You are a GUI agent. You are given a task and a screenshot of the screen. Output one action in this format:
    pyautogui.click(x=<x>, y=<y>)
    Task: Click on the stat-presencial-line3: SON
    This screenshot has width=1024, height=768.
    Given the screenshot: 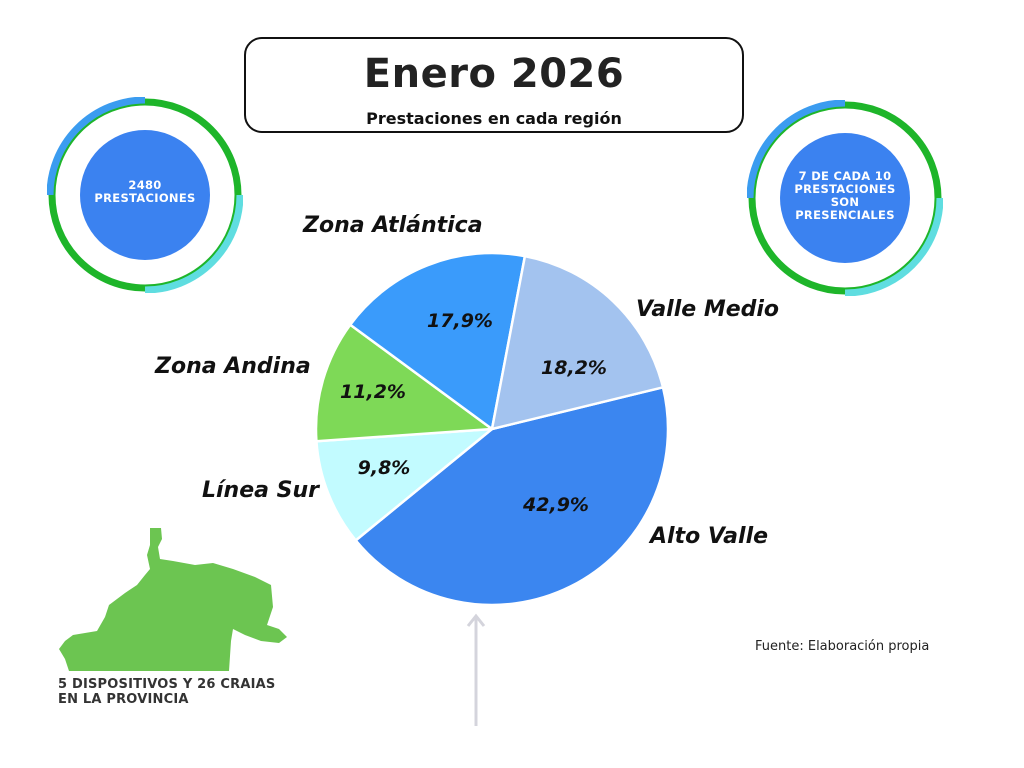 What is the action you would take?
    pyautogui.click(x=845, y=202)
    